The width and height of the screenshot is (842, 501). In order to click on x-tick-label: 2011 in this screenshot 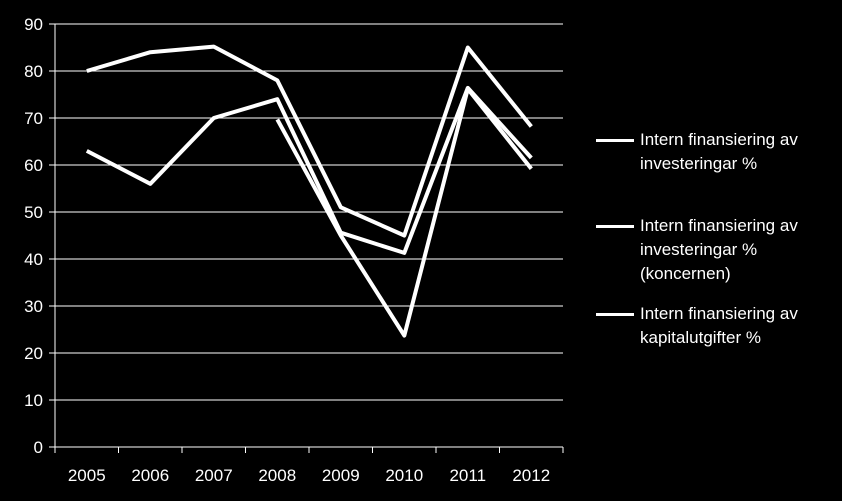, I will do `click(467, 475)`.